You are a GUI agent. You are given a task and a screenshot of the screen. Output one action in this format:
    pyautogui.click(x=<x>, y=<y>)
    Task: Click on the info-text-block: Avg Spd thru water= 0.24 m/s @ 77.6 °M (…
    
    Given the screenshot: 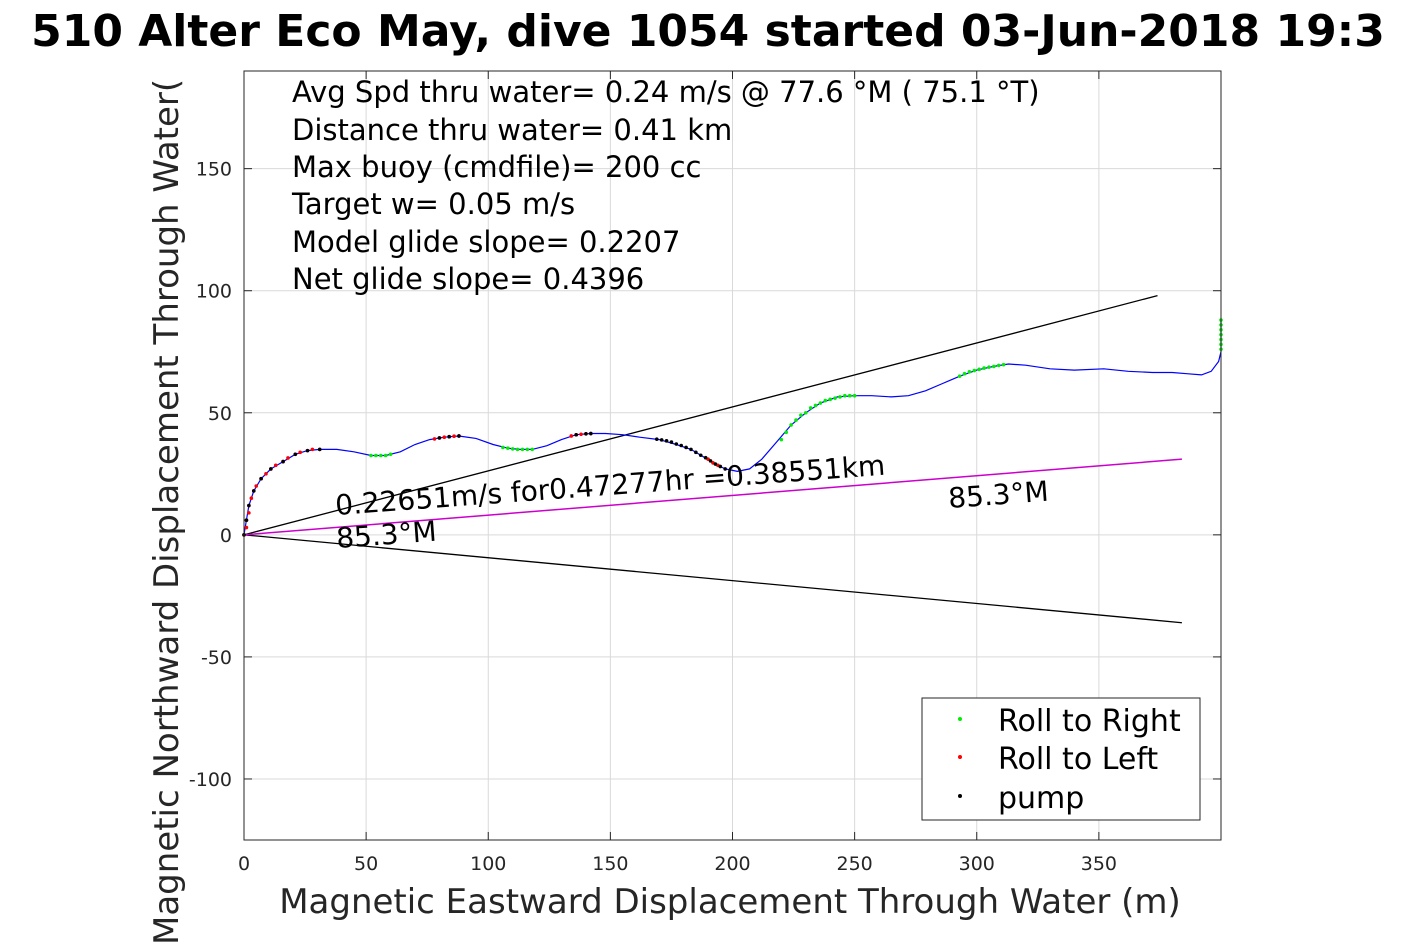 What is the action you would take?
    pyautogui.click(x=665, y=185)
    